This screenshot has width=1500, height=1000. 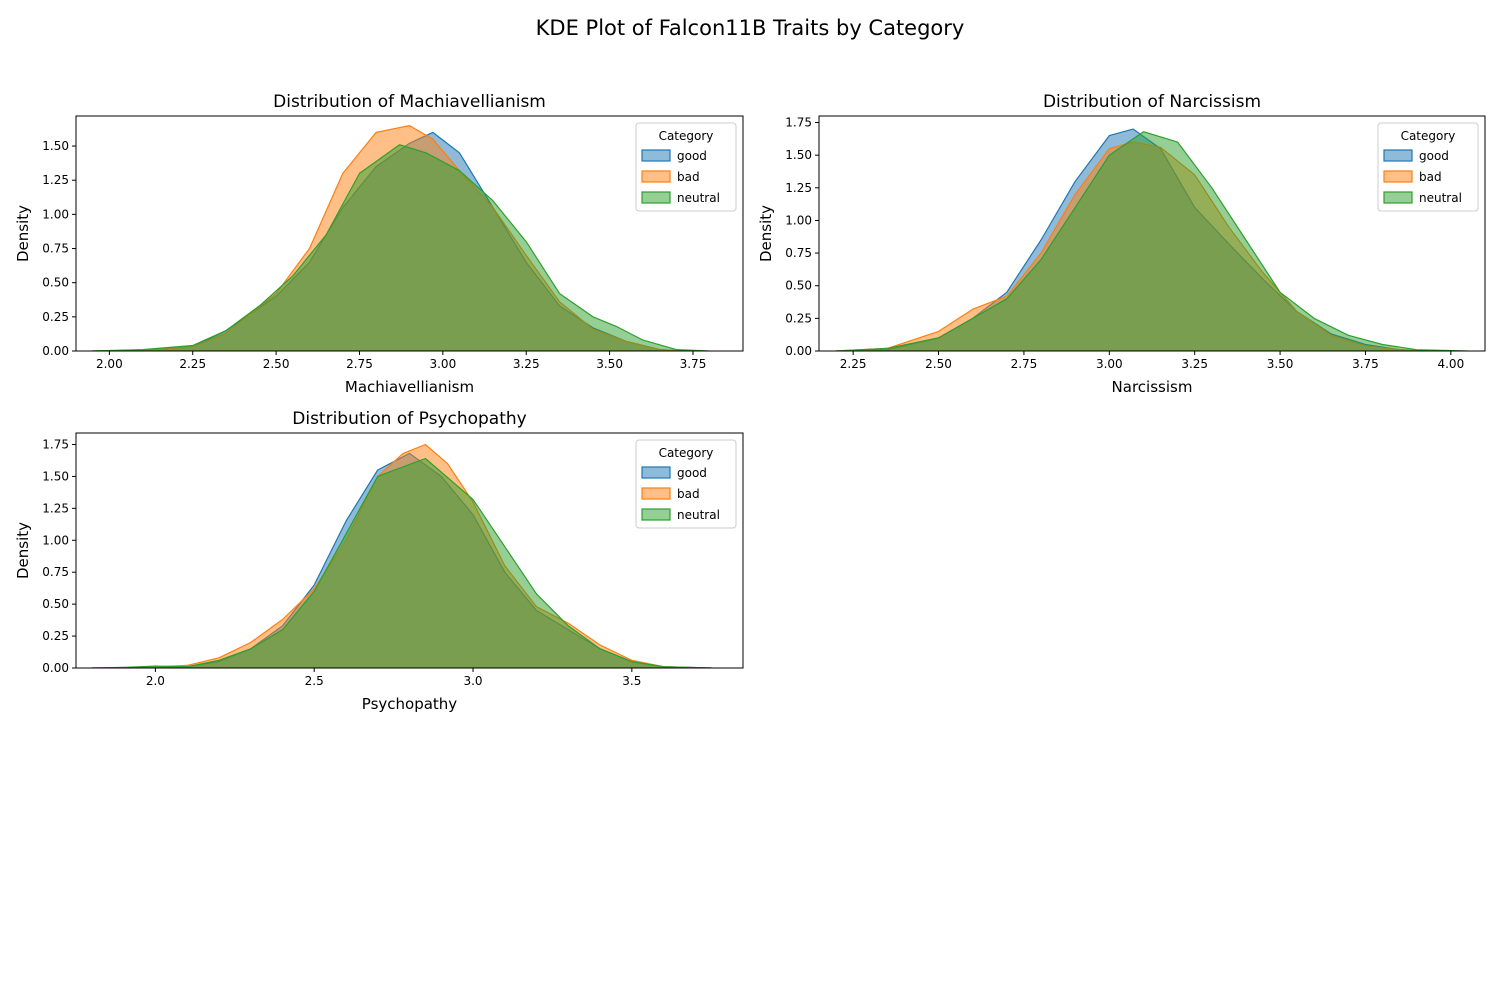 I want to click on subplot-title: Distribution of Psychopathy, so click(x=409, y=419).